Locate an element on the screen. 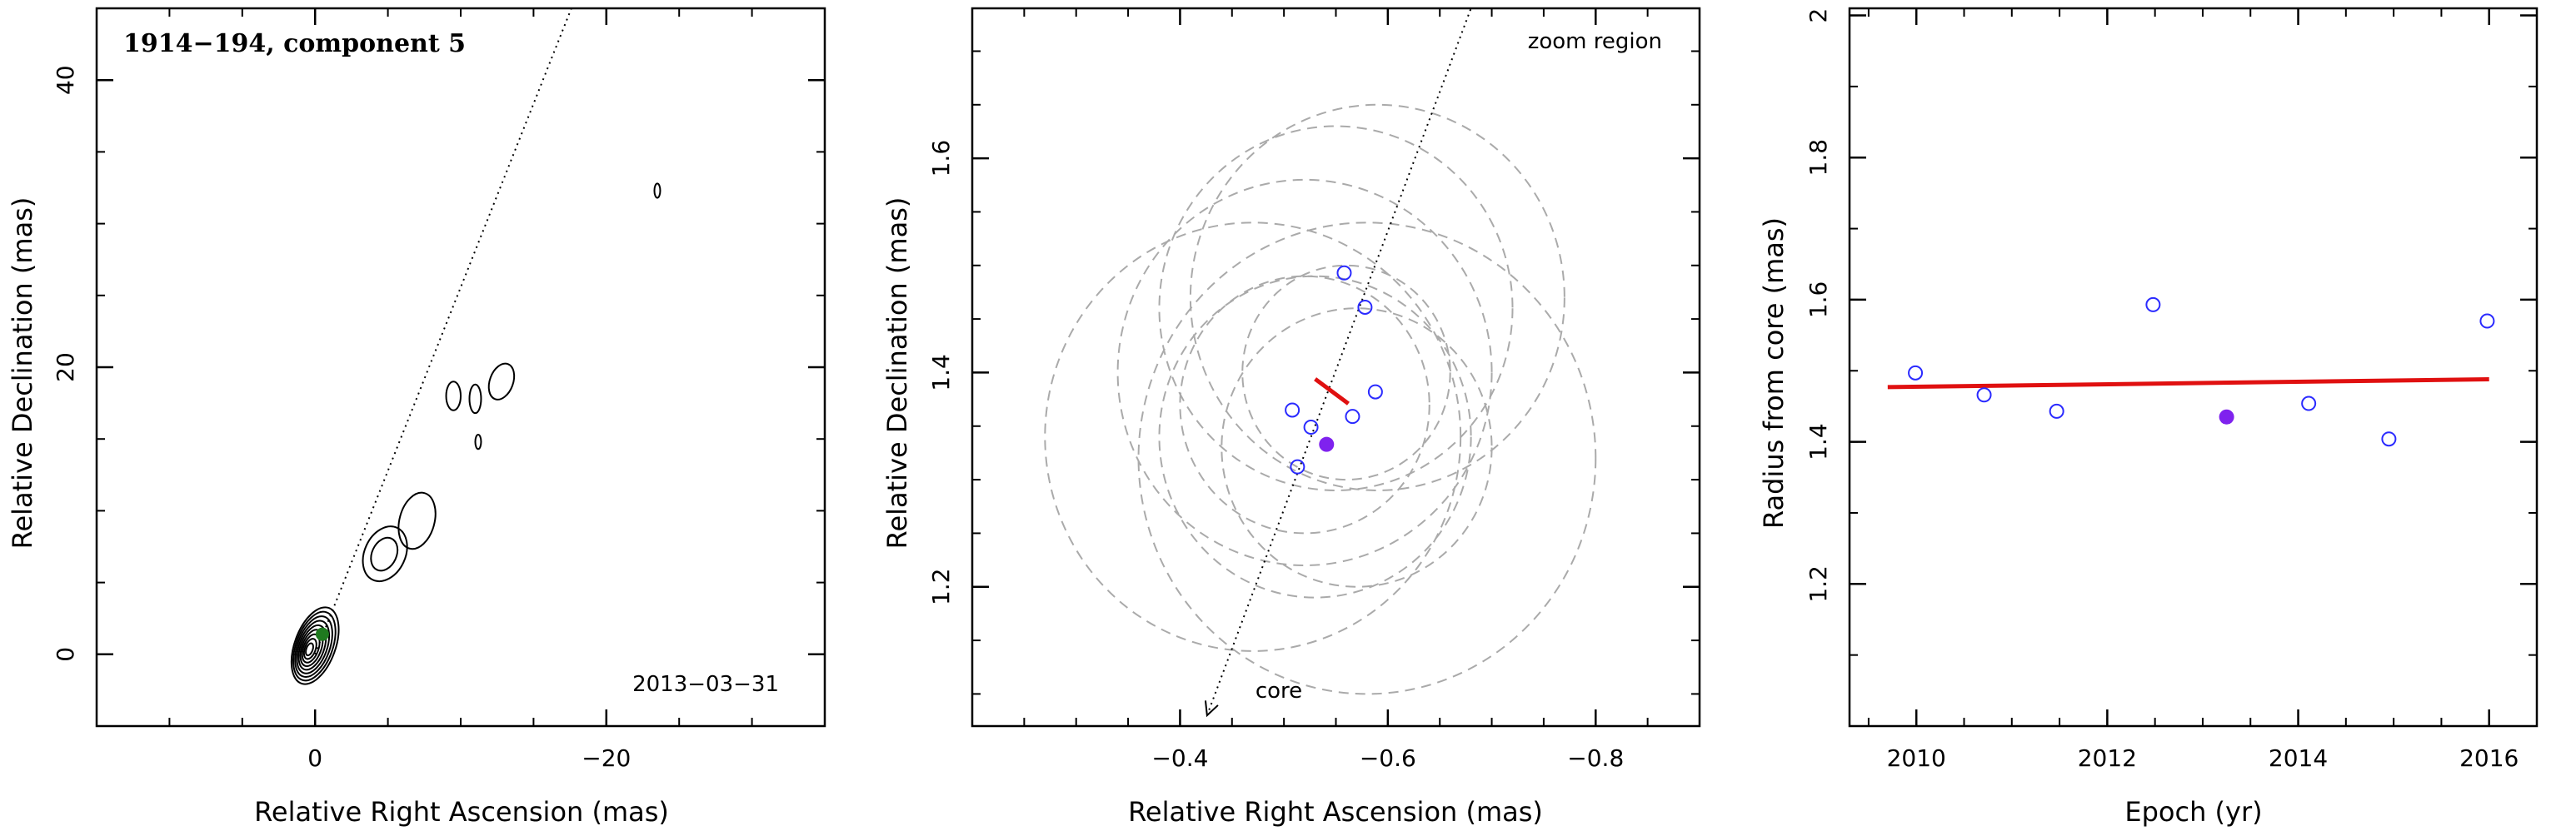 This screenshot has width=2576, height=836. core-label: core is located at coordinates (1279, 691).